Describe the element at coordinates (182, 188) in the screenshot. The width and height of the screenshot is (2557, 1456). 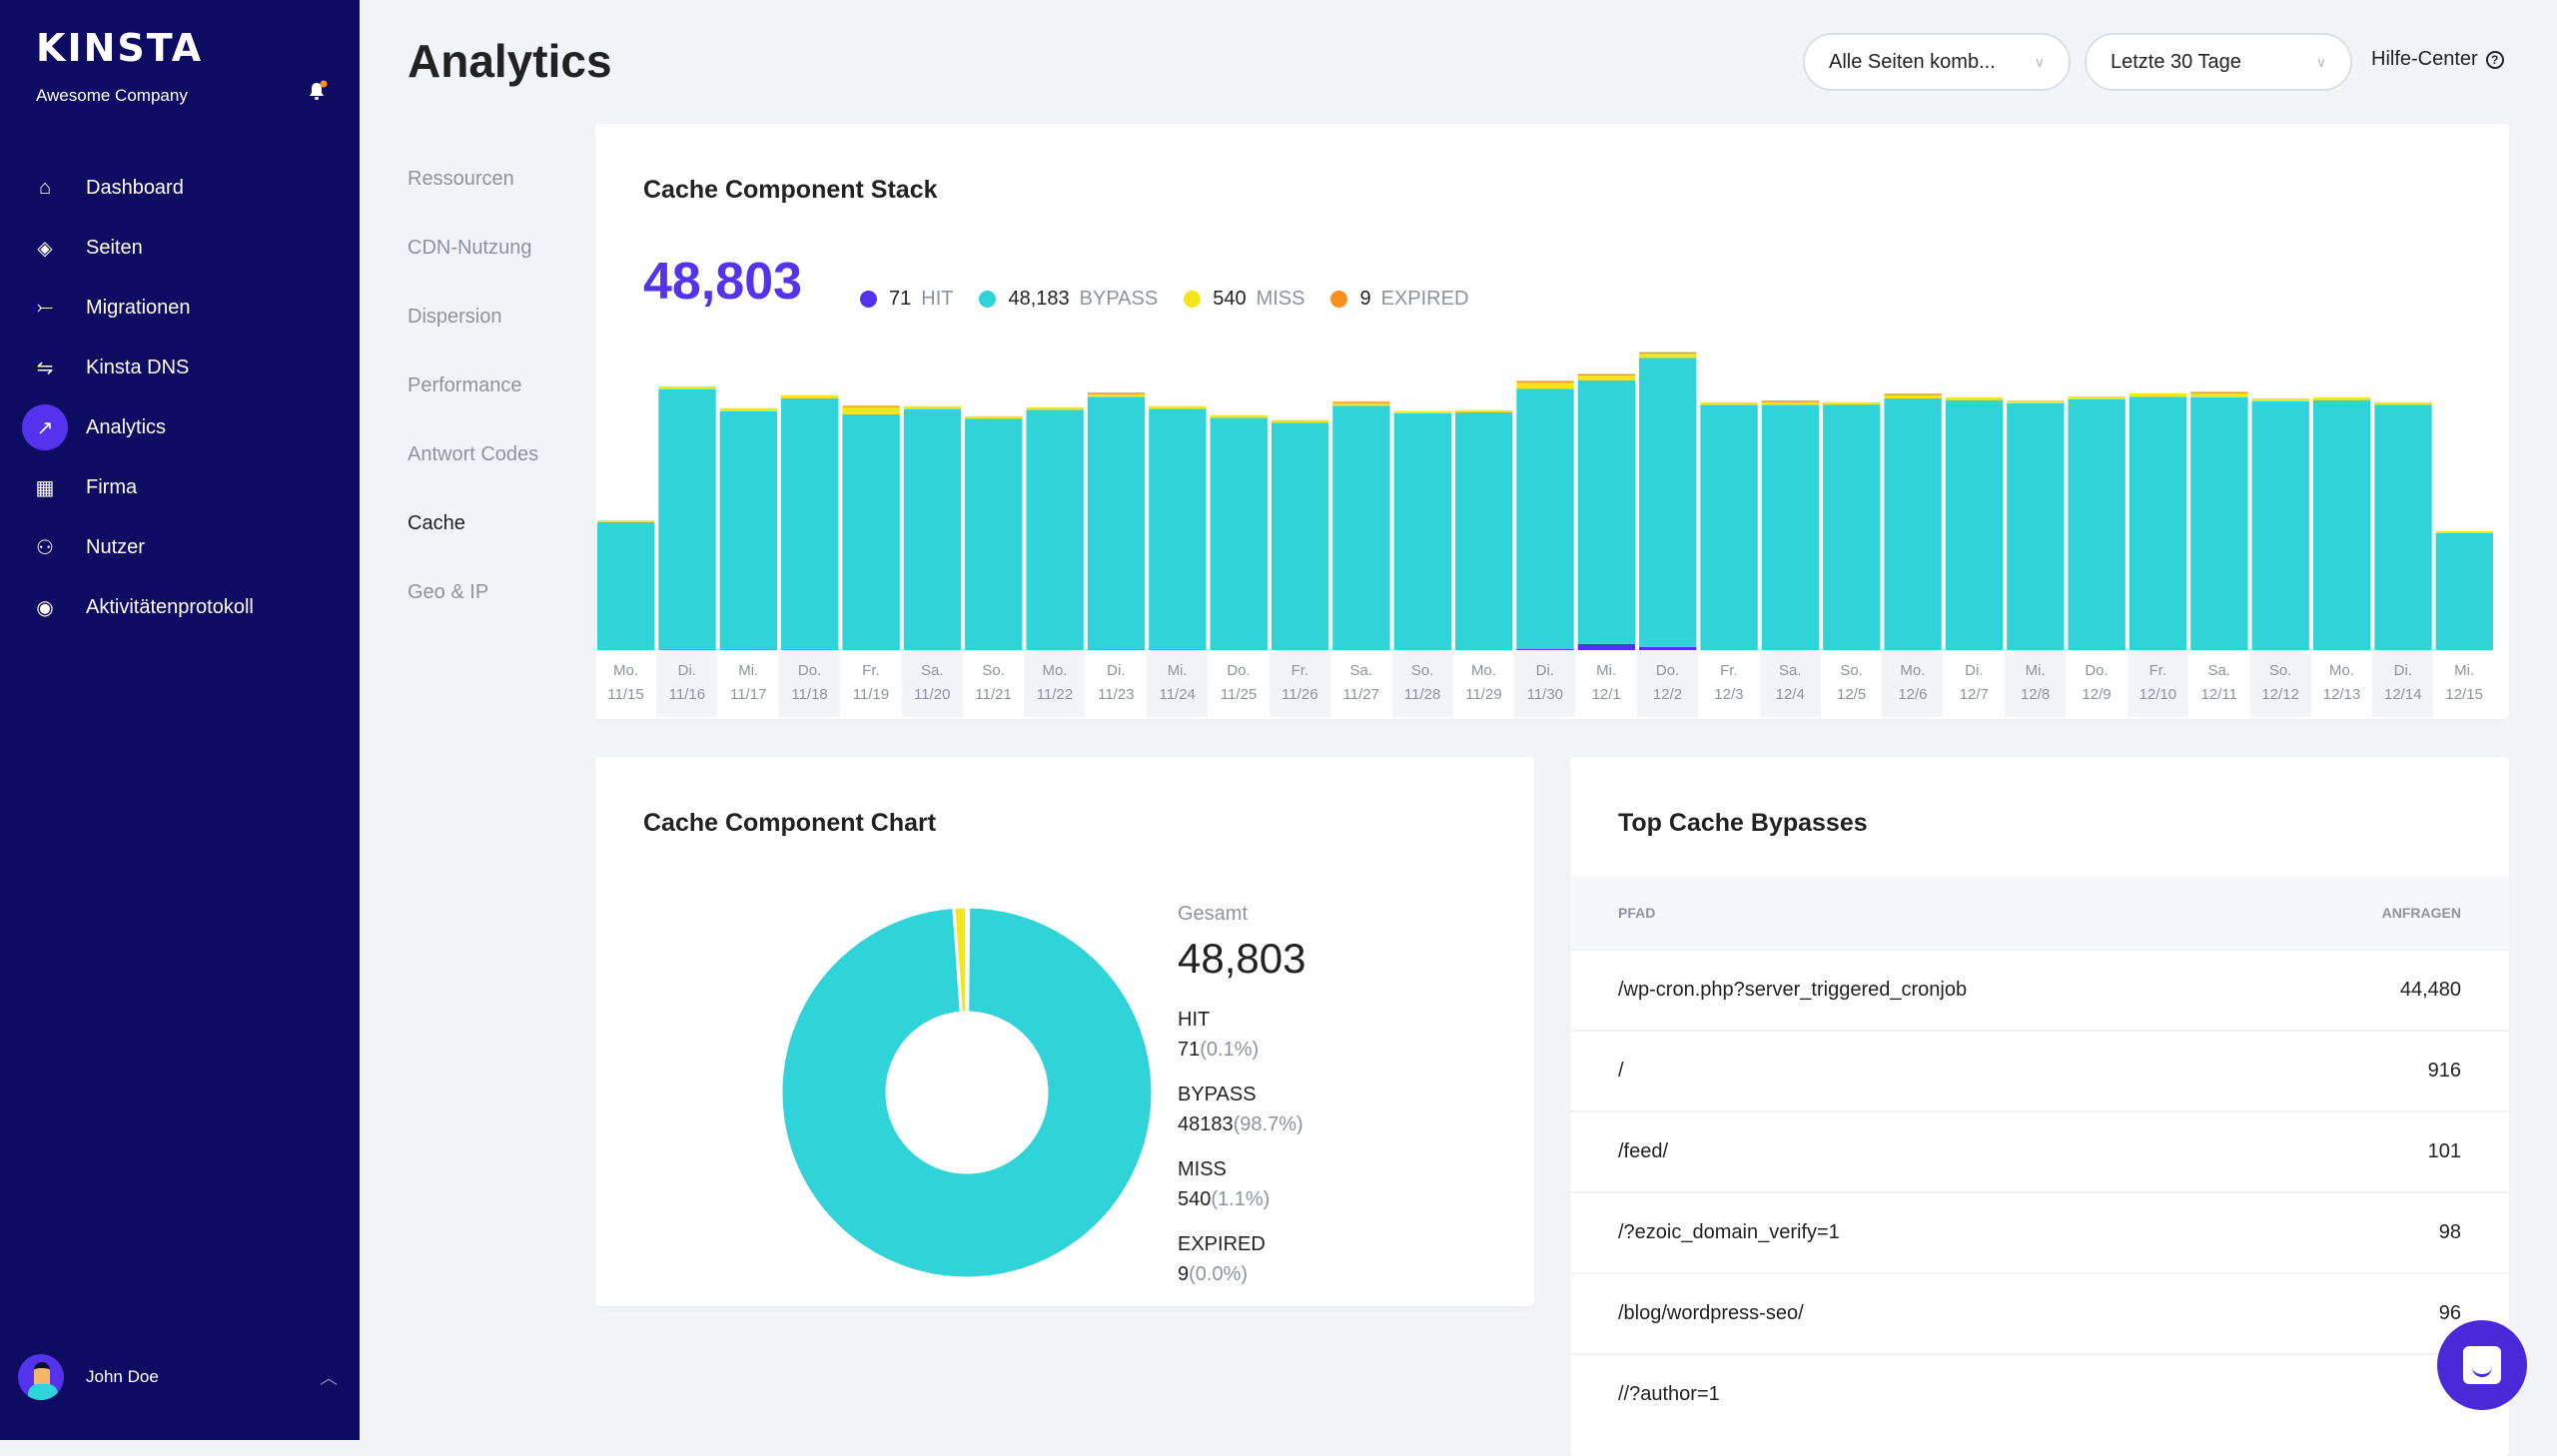
I see `sidebar-item-dashboard: ⌂Dashboard` at that location.